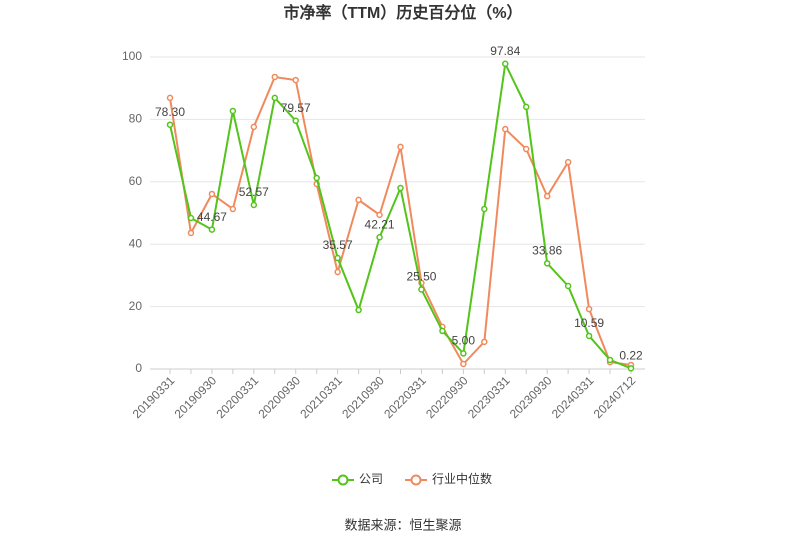  Describe the element at coordinates (489, 397) in the screenshot. I see `x-tick-label: 20230331` at that location.